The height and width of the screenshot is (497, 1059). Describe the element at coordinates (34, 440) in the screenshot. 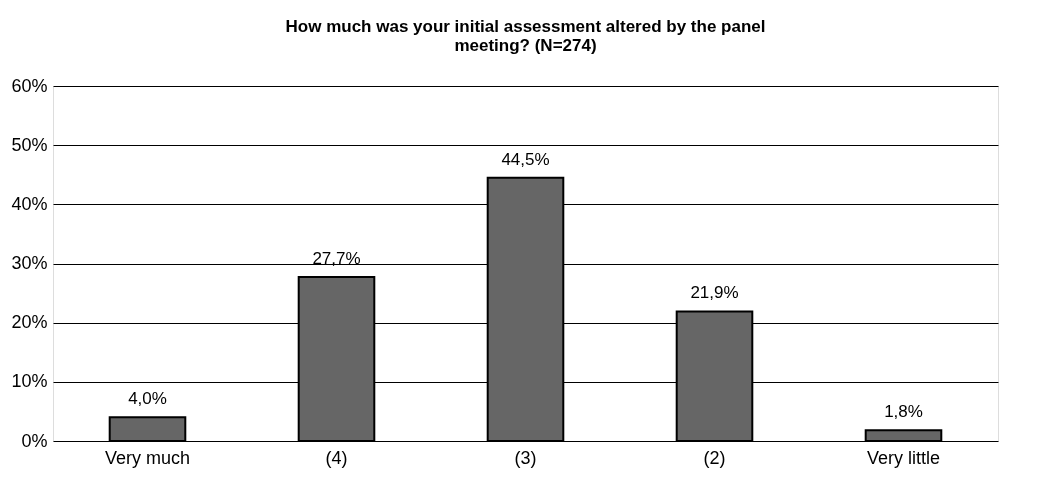

I see `y-tick-label: 0%` at that location.